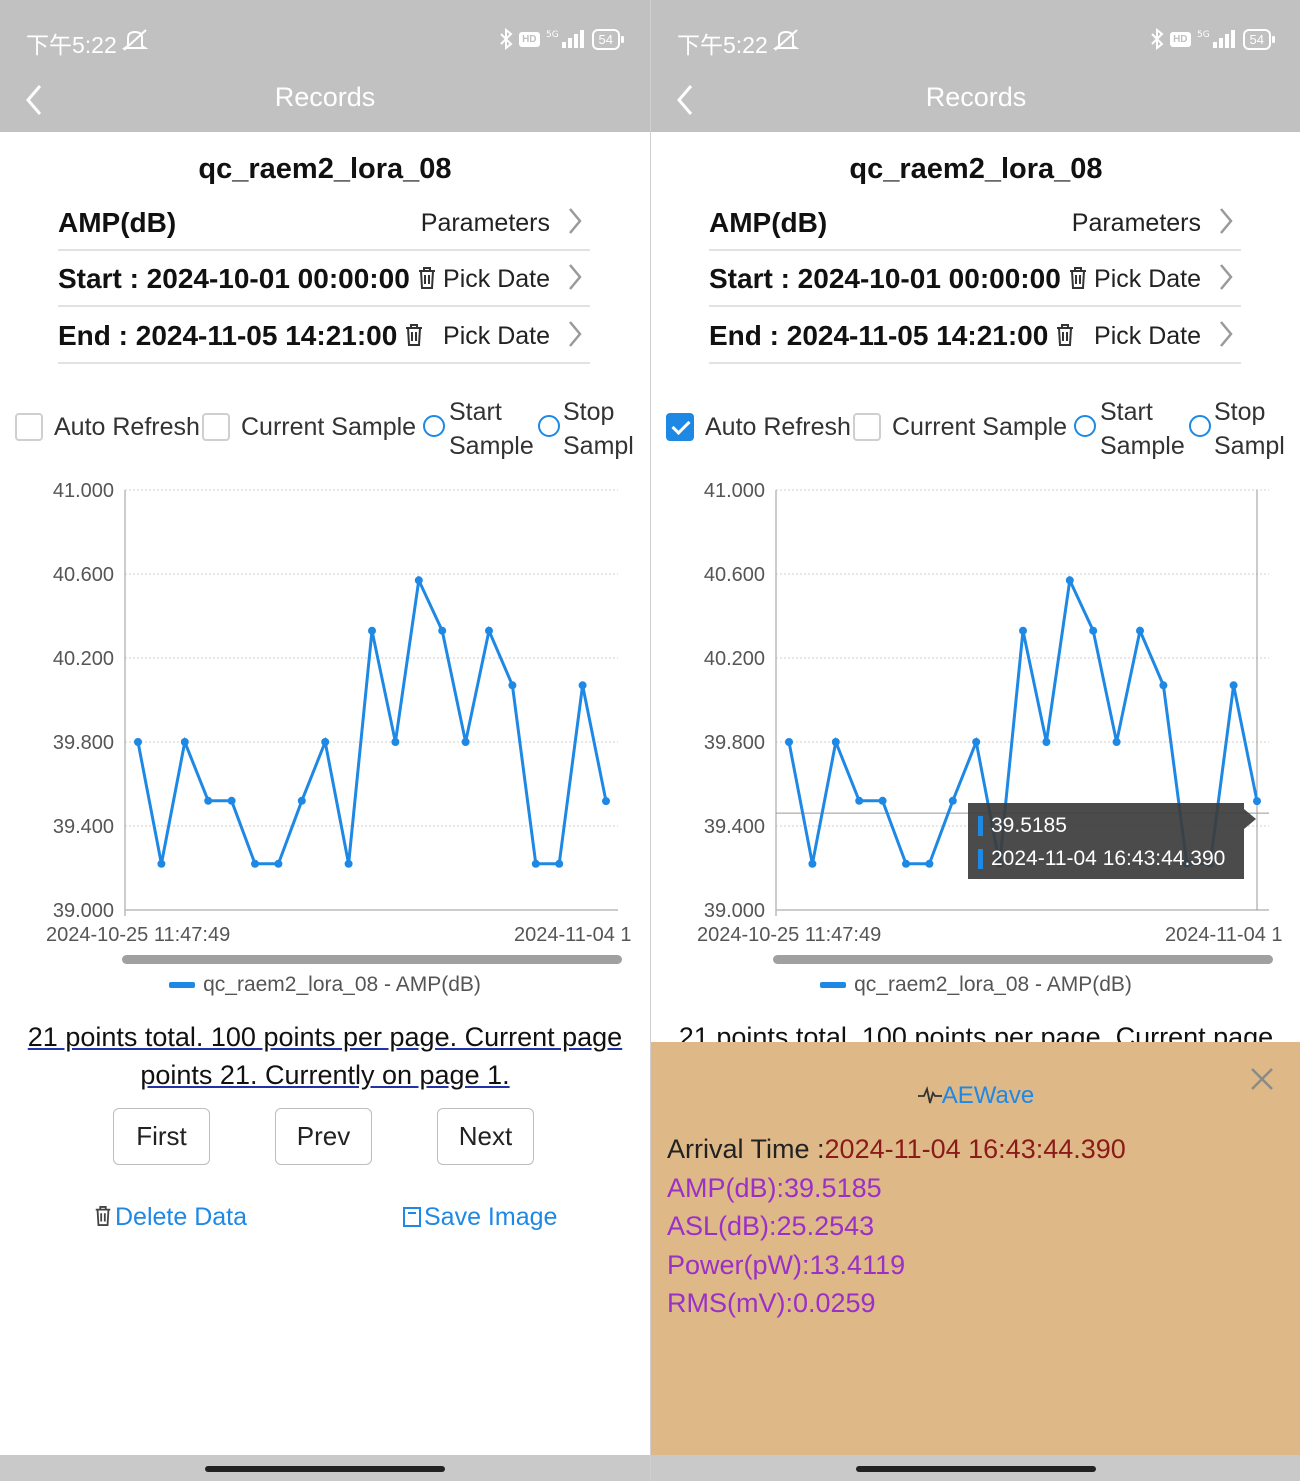 This screenshot has height=1481, width=1300. Describe the element at coordinates (980, 859) in the screenshot. I see `tooltip-series-marker` at that location.